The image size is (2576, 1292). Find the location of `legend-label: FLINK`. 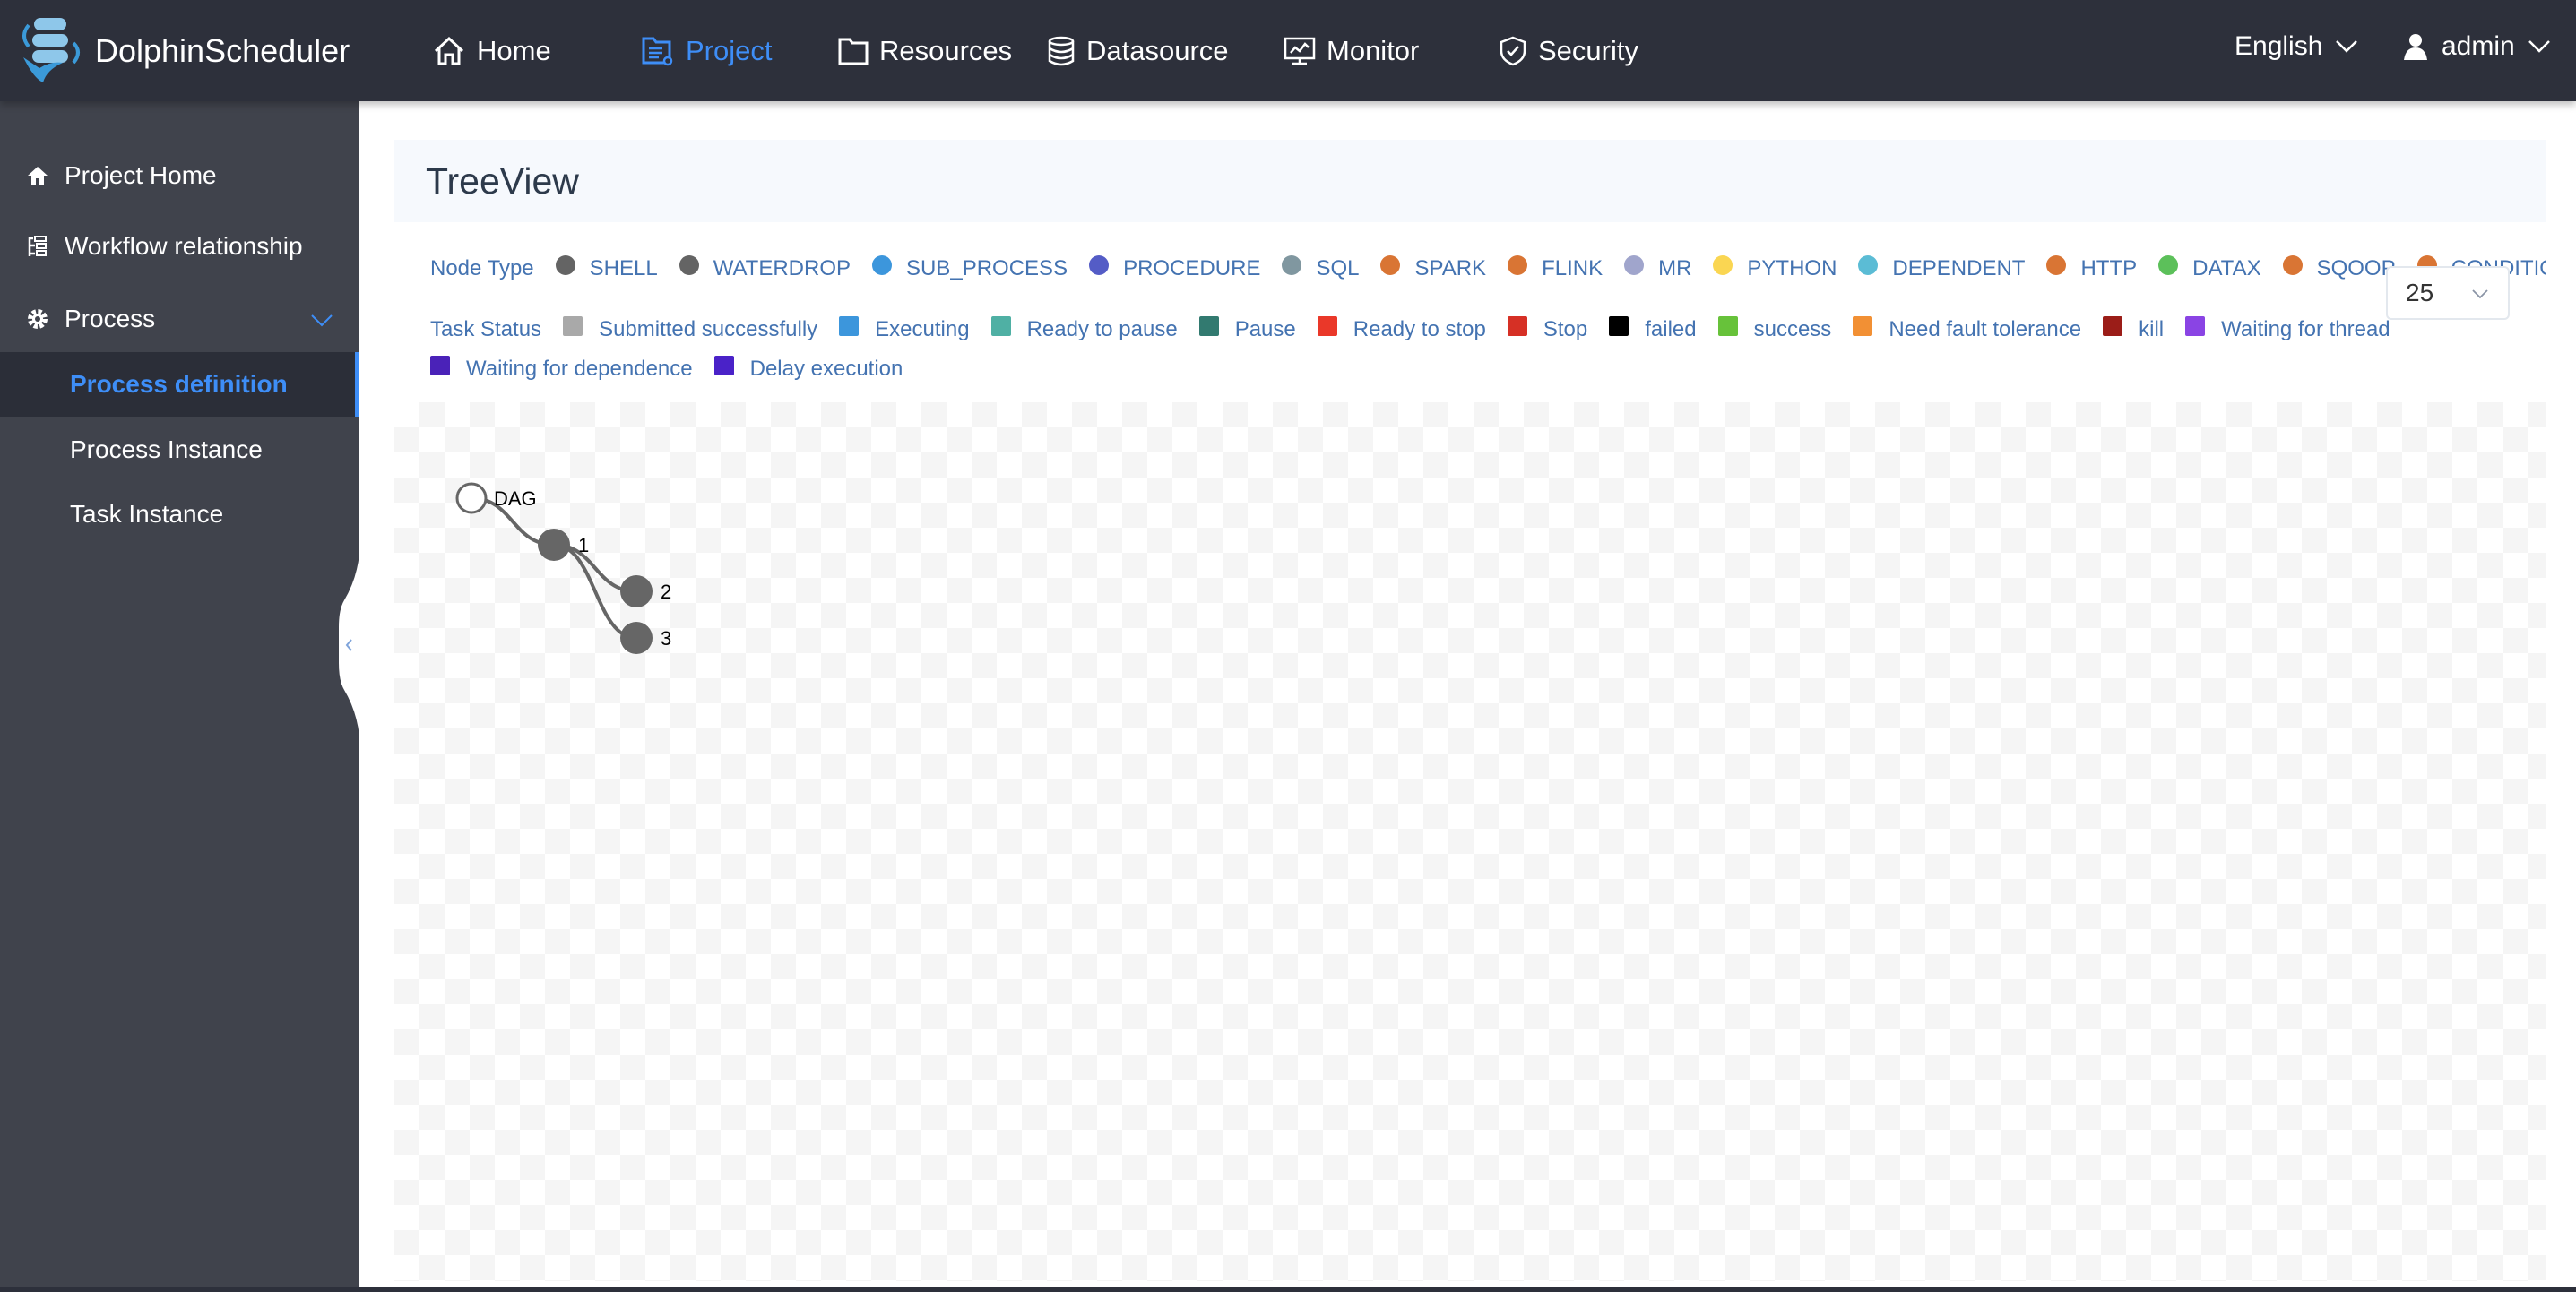

legend-label: FLINK is located at coordinates (1573, 268).